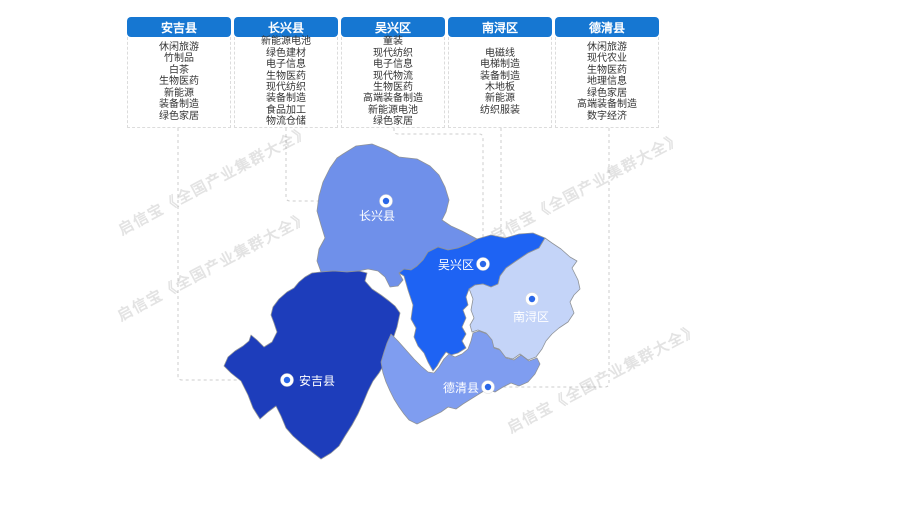  I want to click on industry-item: 木地板, so click(500, 87).